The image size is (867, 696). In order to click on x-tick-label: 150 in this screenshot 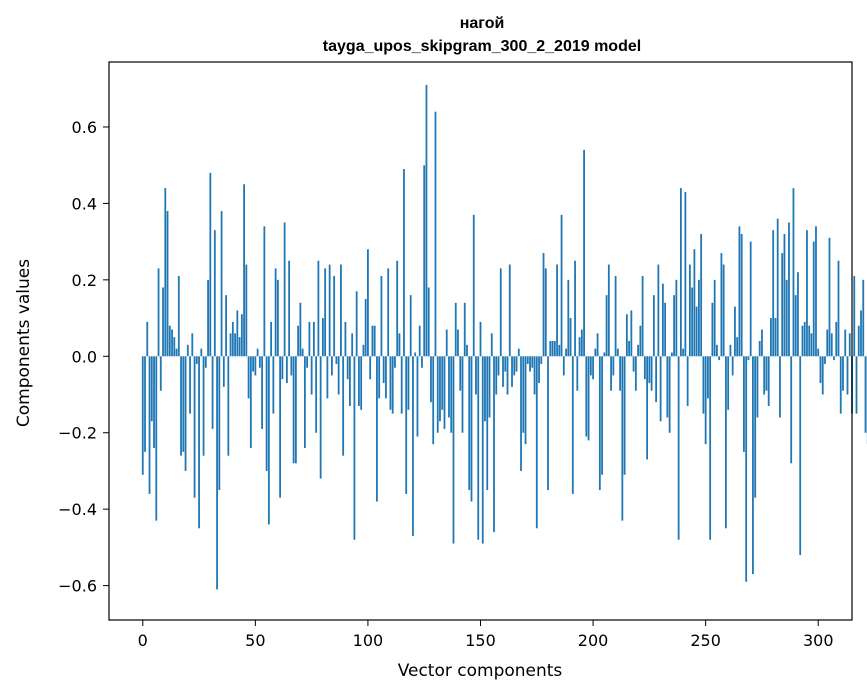, I will do `click(480, 640)`.